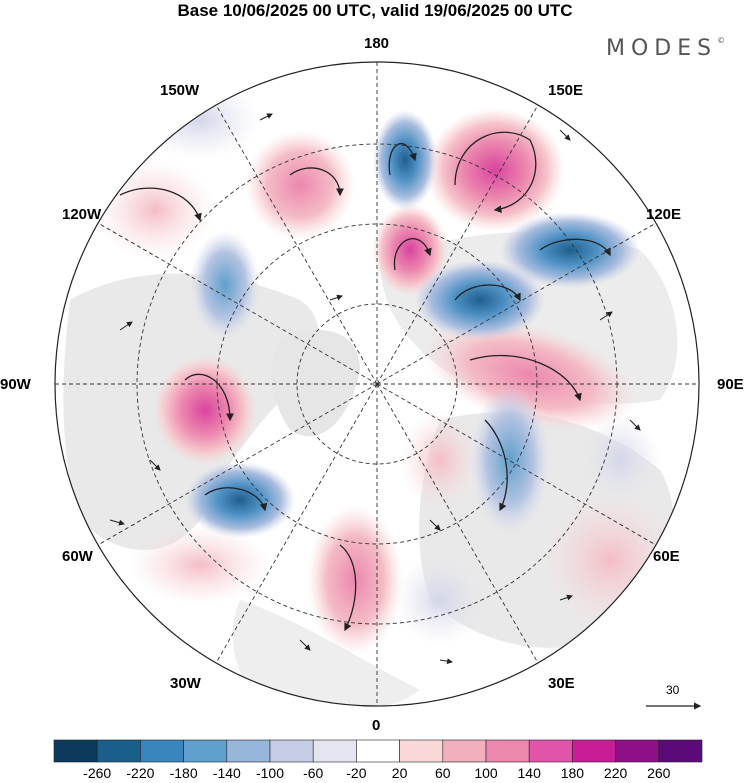 The image size is (750, 783). What do you see at coordinates (313, 773) in the screenshot?
I see `colorbar-tick-label: -60` at bounding box center [313, 773].